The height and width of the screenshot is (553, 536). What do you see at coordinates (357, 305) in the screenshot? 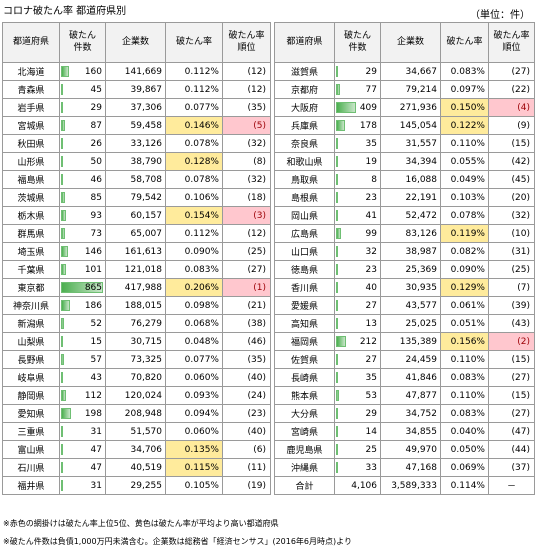
I see `count-cell: 27` at bounding box center [357, 305].